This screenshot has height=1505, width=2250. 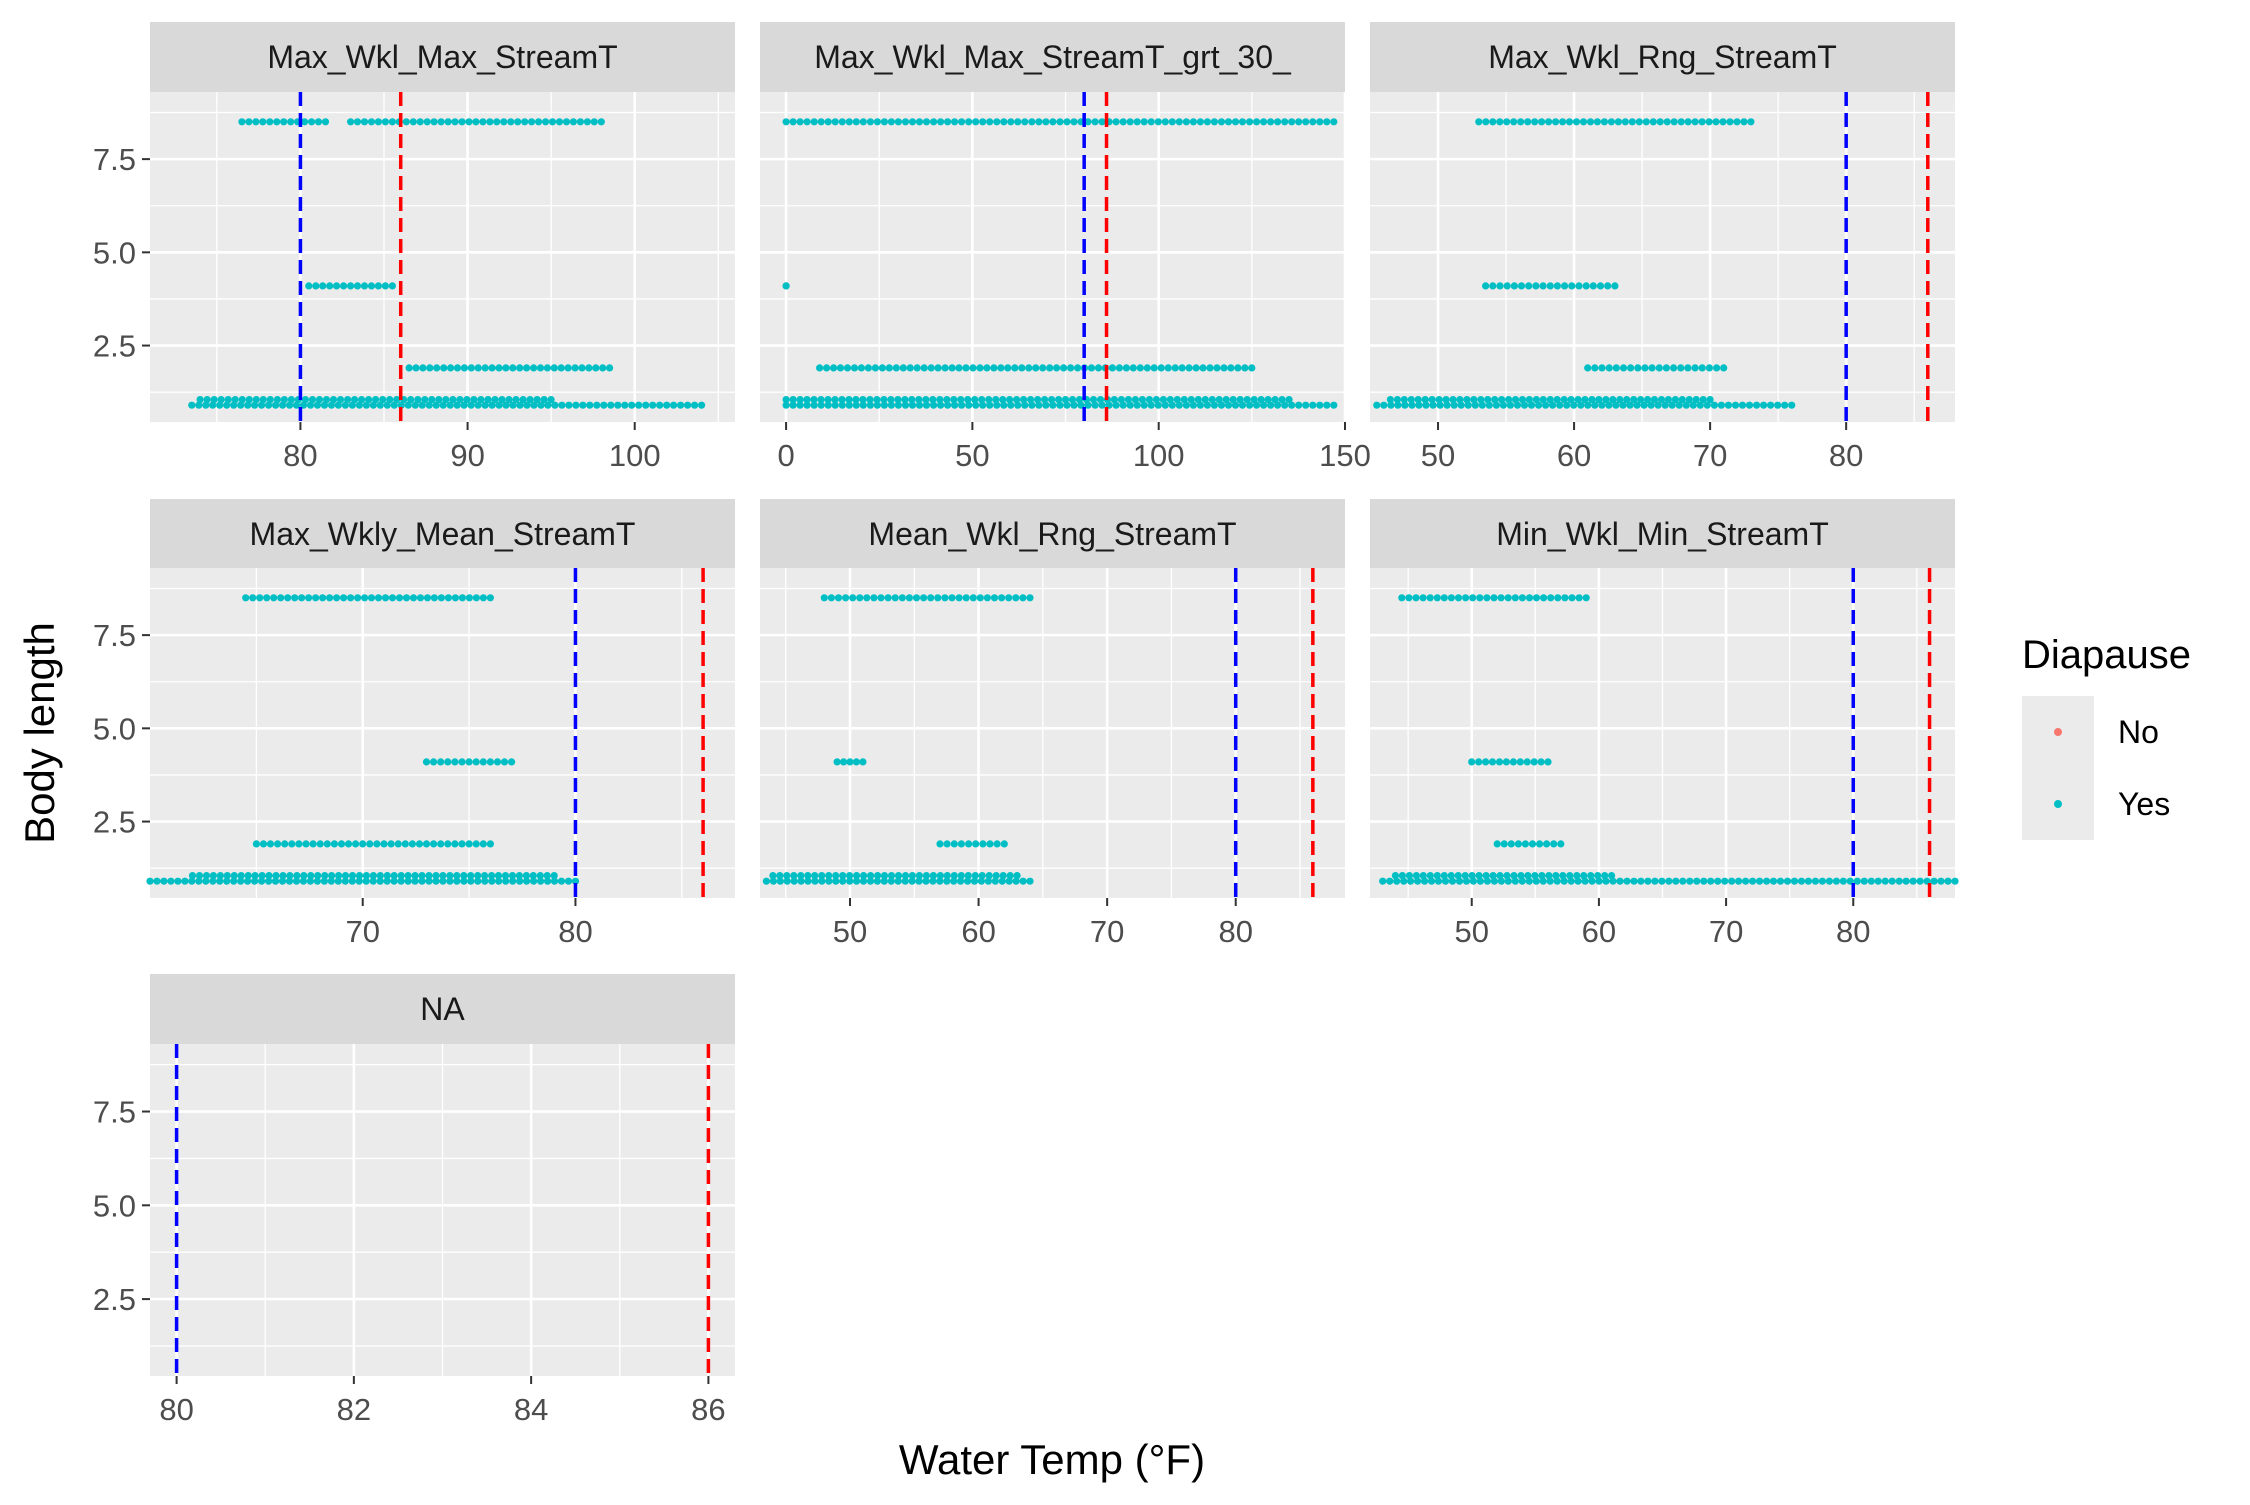 What do you see at coordinates (1052, 733) in the screenshot?
I see `panel-background` at bounding box center [1052, 733].